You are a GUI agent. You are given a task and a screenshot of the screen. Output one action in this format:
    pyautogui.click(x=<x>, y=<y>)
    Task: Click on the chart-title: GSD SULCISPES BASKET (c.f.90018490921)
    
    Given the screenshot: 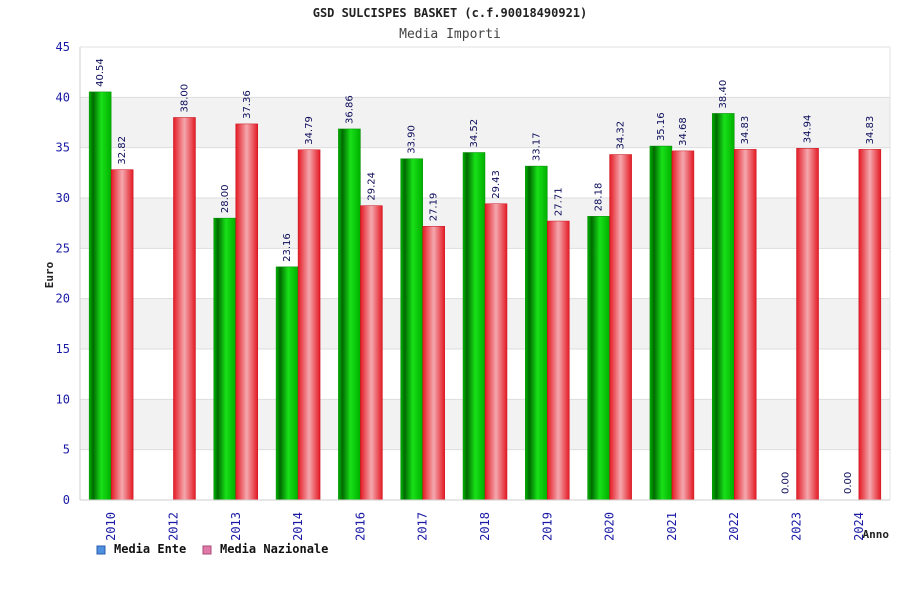 What is the action you would take?
    pyautogui.click(x=450, y=13)
    